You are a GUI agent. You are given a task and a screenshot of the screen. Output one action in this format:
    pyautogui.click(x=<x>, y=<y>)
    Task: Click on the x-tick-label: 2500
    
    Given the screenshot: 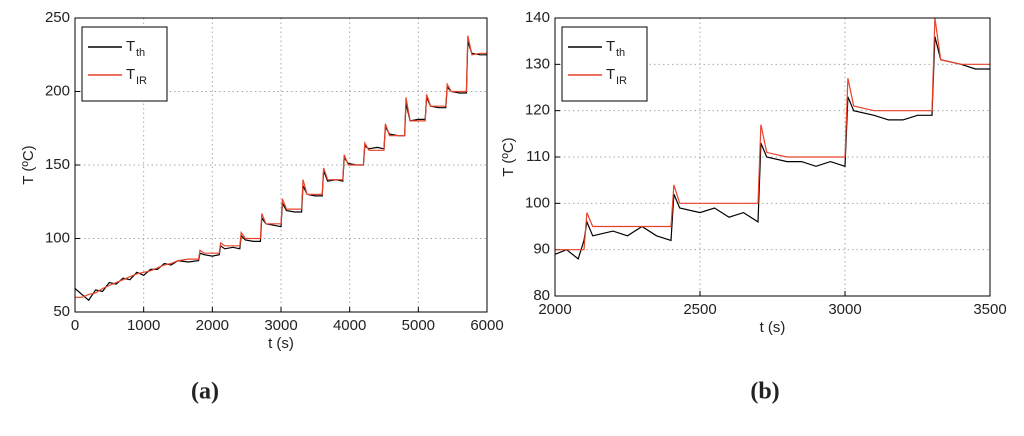 What is the action you would take?
    pyautogui.click(x=699, y=309)
    